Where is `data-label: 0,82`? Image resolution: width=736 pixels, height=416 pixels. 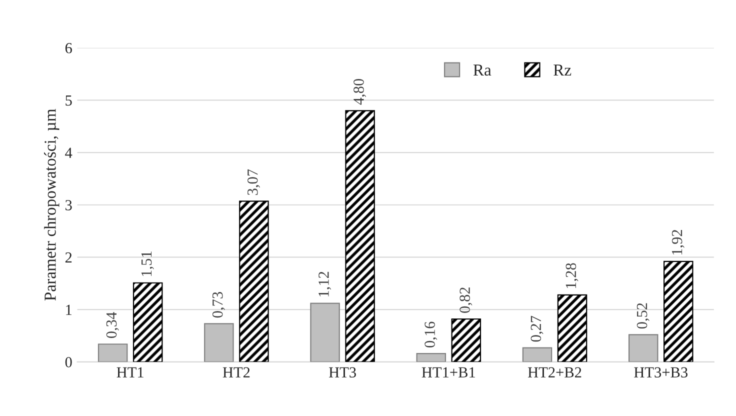 data-label: 0,82 is located at coordinates (466, 300).